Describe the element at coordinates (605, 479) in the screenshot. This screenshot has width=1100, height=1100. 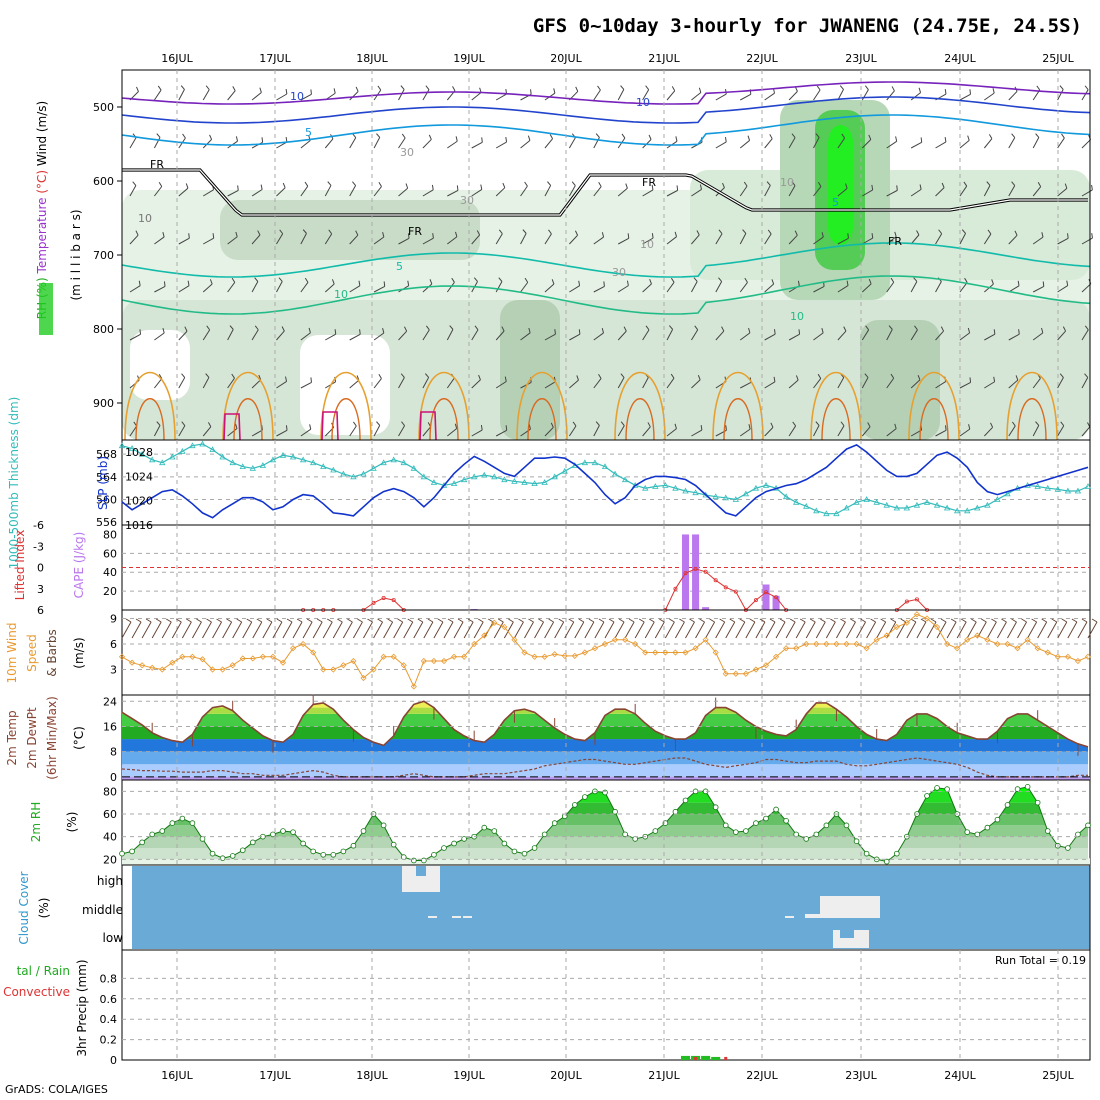
I see `thickness-line` at that location.